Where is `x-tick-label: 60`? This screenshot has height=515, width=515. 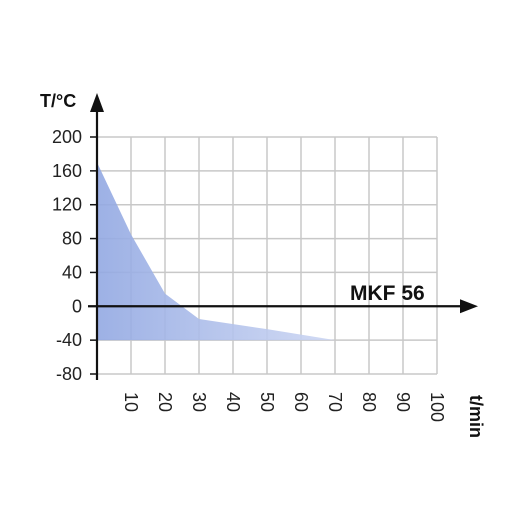 x-tick-label: 60 is located at coordinates (301, 402).